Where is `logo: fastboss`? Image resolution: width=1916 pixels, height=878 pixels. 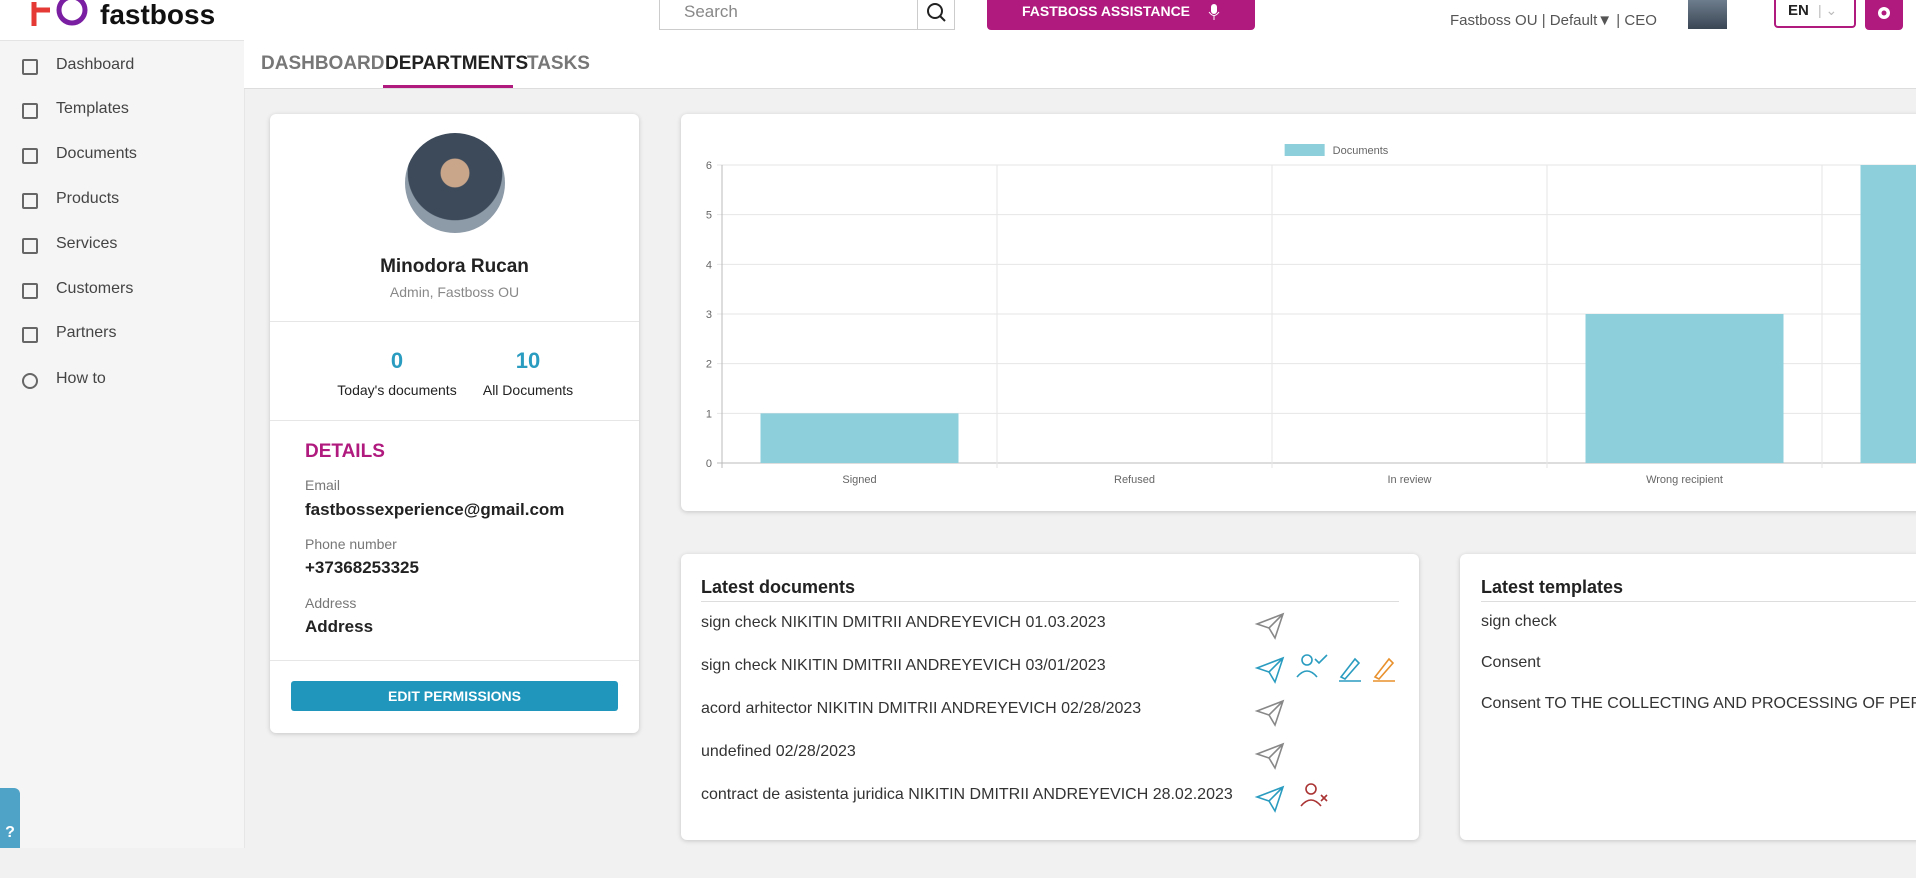
logo: fastboss is located at coordinates (157, 15).